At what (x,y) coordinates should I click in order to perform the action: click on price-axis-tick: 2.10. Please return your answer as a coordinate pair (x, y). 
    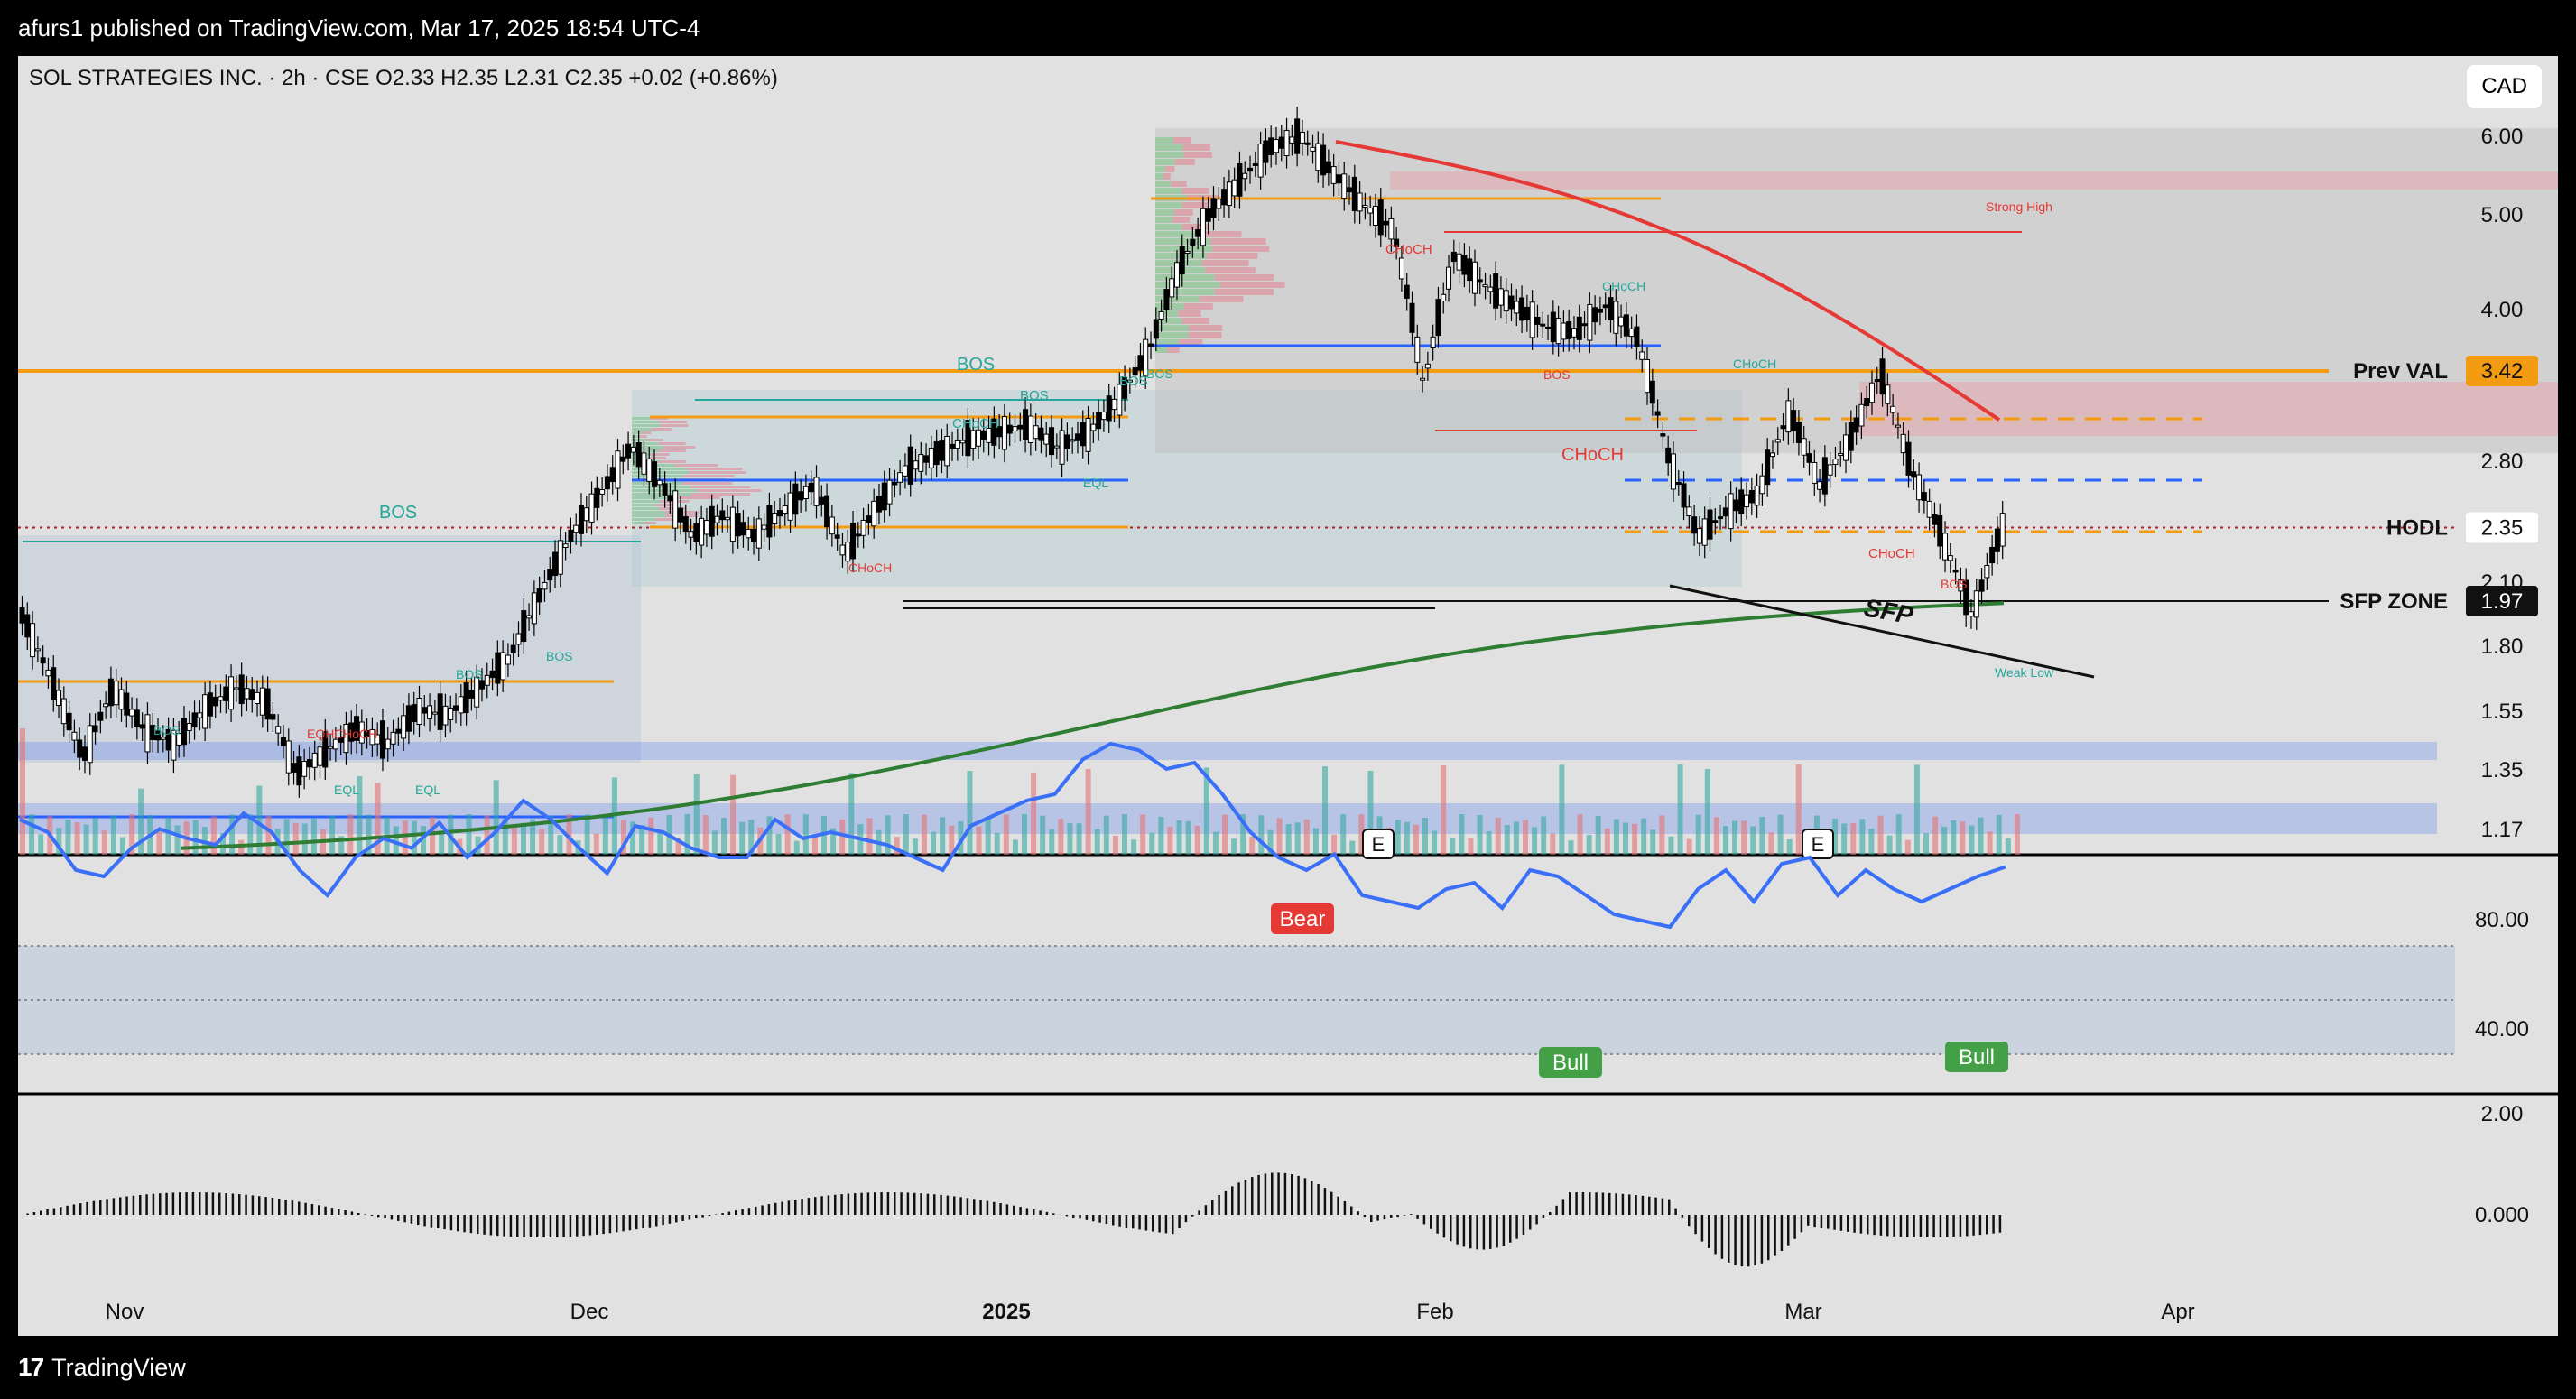
    Looking at the image, I should click on (2502, 582).